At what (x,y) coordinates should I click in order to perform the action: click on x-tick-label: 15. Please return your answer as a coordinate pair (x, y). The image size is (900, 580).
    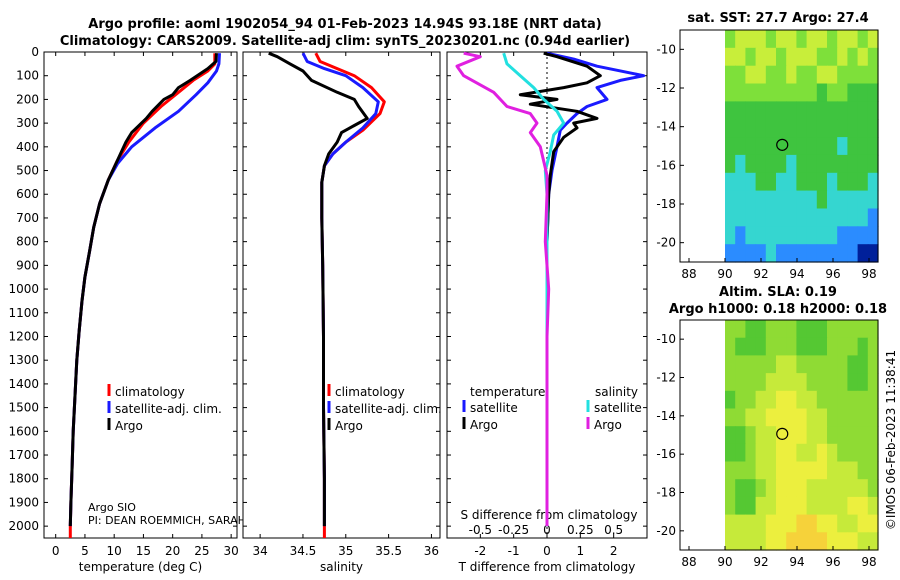
    Looking at the image, I should click on (143, 551).